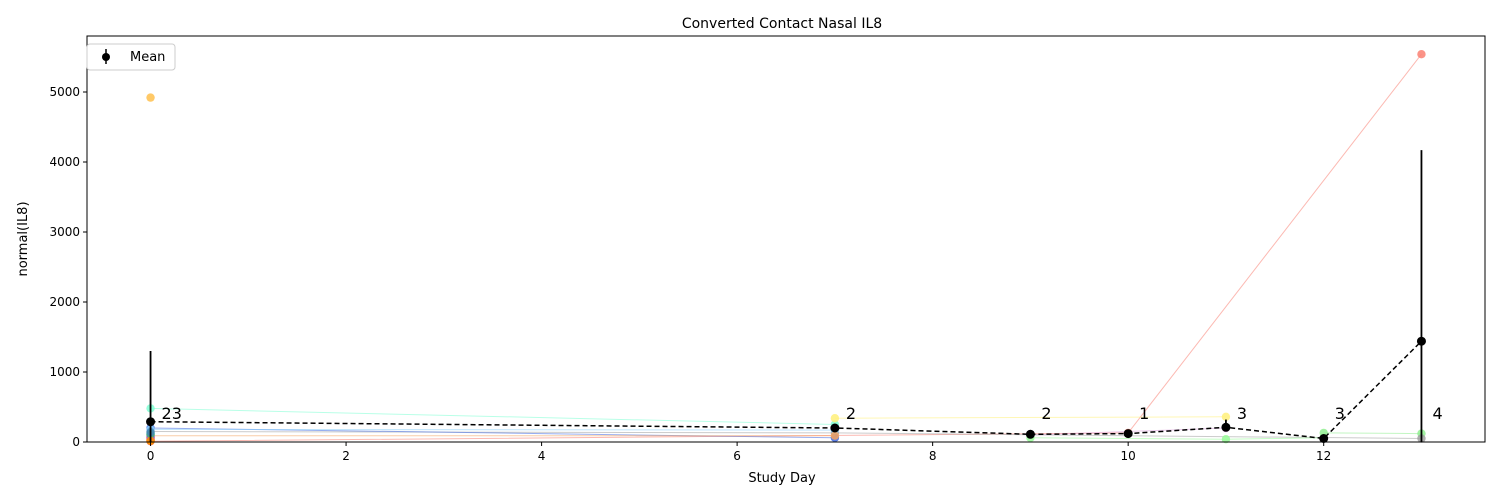  What do you see at coordinates (1144, 413) in the screenshot?
I see `count-label-3: 1` at bounding box center [1144, 413].